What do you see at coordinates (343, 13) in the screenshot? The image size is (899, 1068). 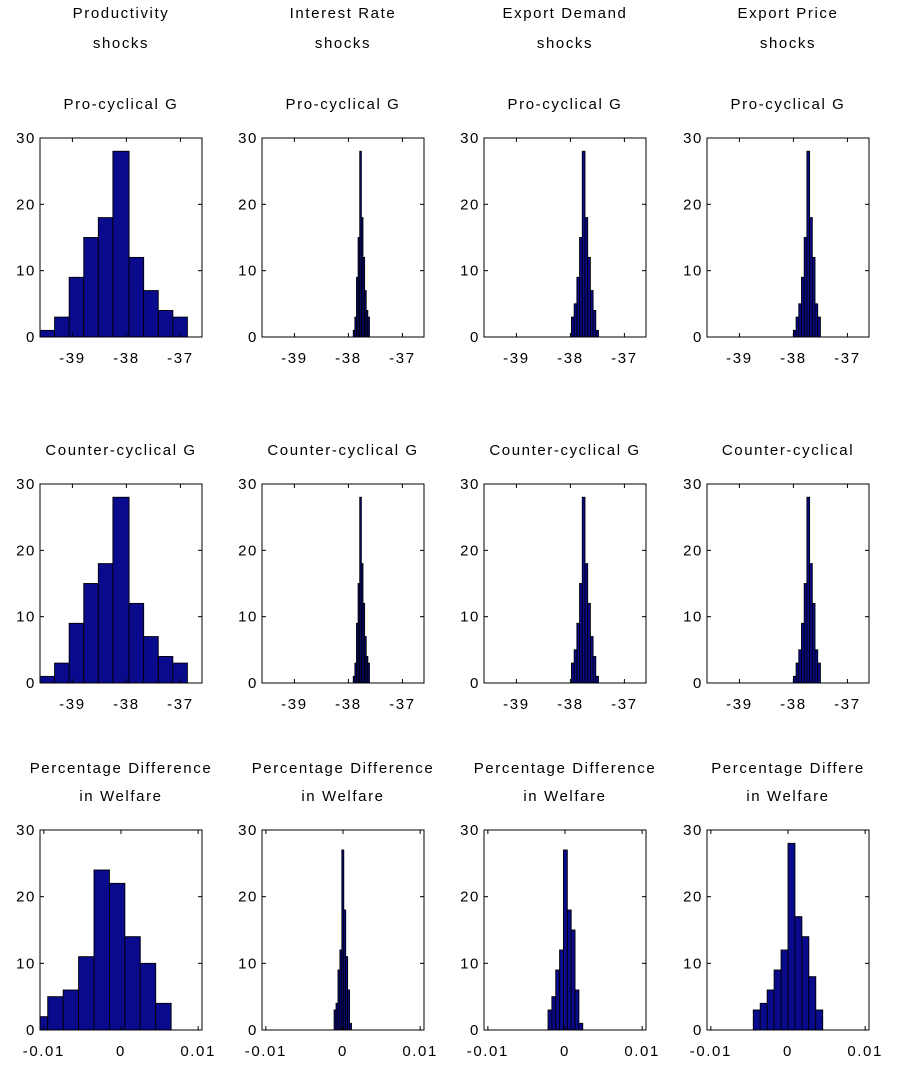 I see `column-title: Interest Rate` at bounding box center [343, 13].